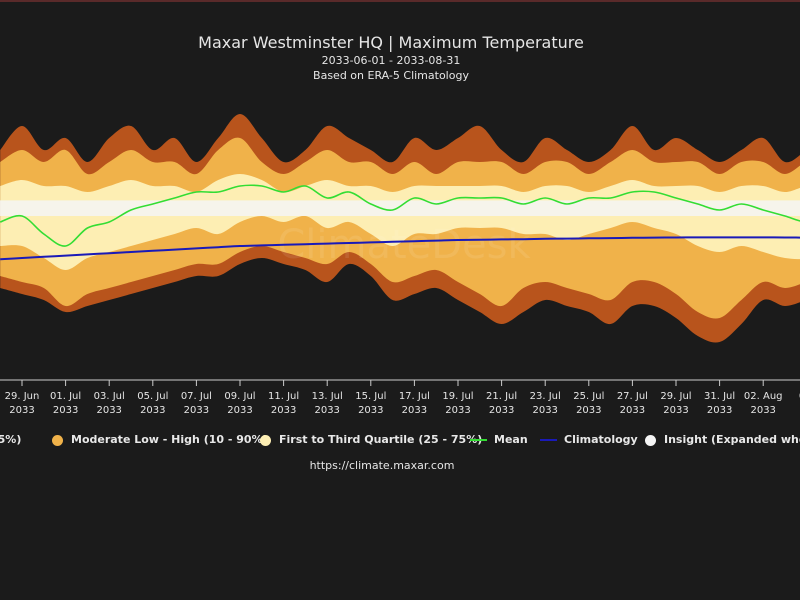  What do you see at coordinates (545, 396) in the screenshot?
I see `x-tick-label: 23. Jul` at bounding box center [545, 396].